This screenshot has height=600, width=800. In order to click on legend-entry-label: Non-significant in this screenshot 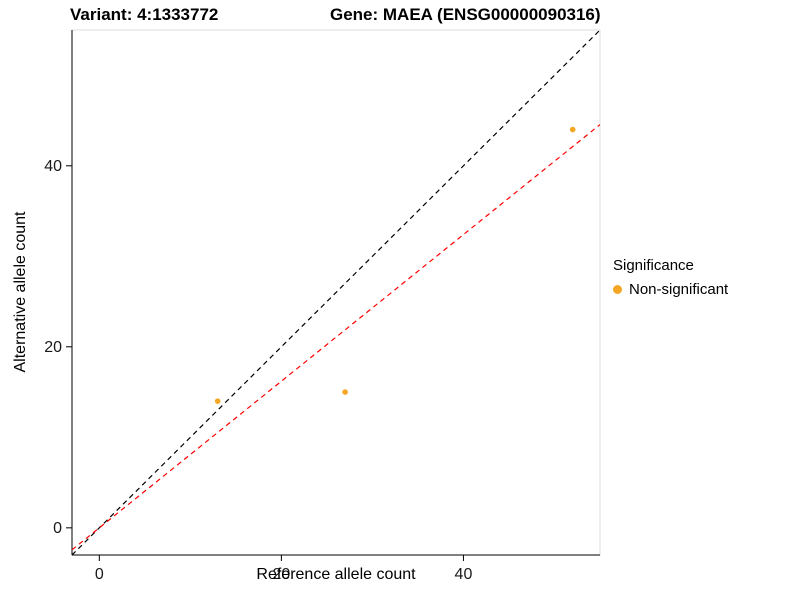, I will do `click(679, 289)`.